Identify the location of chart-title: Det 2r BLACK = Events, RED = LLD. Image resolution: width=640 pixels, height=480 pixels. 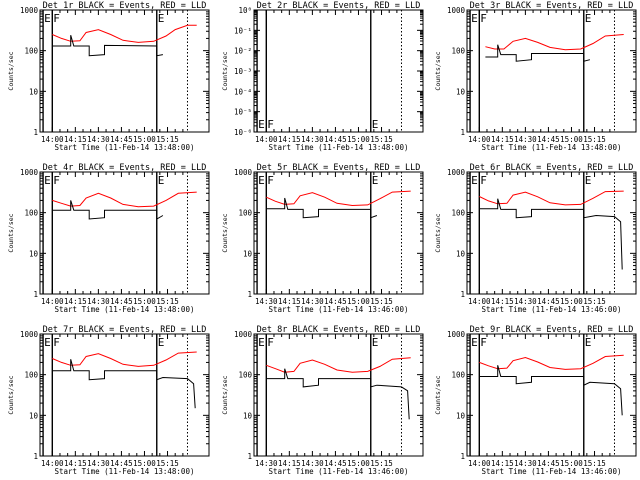
(339, 6).